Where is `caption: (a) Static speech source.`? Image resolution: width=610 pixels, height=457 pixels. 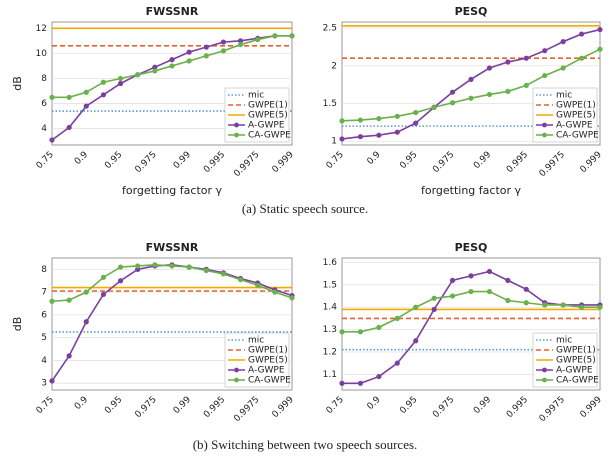
caption: (a) Static speech source. is located at coordinates (305, 208).